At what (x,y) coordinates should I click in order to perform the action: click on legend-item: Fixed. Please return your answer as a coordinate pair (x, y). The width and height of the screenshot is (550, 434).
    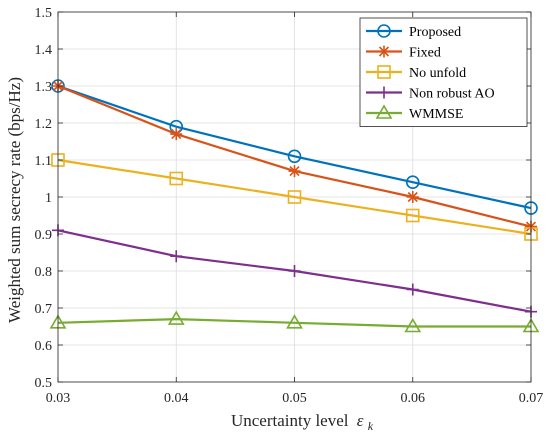
    Looking at the image, I should click on (403, 53).